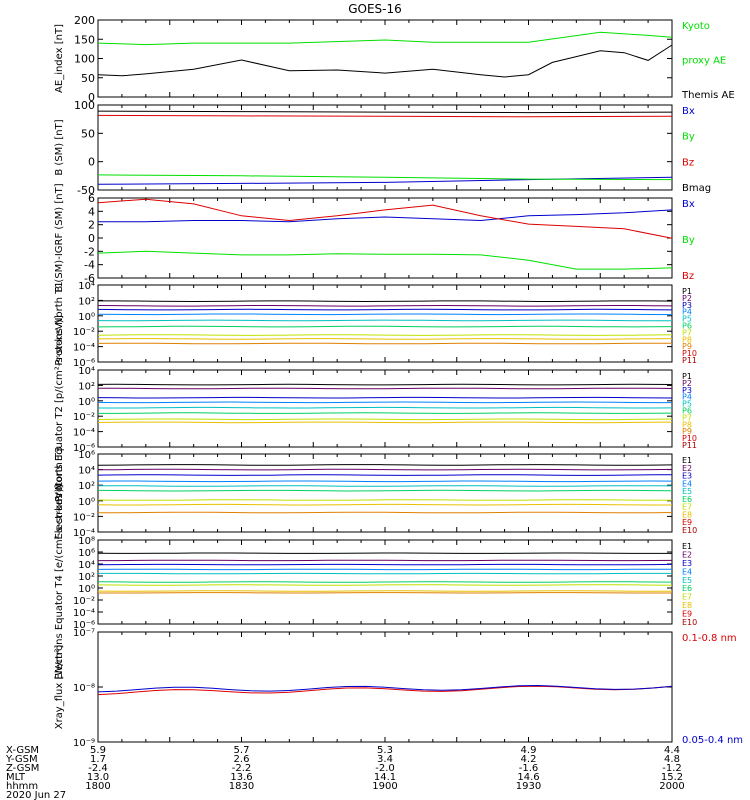 The height and width of the screenshot is (800, 750). What do you see at coordinates (696, 188) in the screenshot?
I see `legend-entry: Bmag` at bounding box center [696, 188].